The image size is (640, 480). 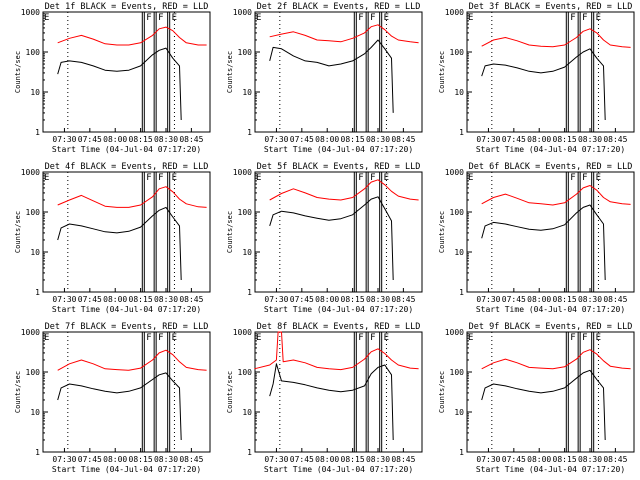 What do you see at coordinates (127, 7) in the screenshot?
I see `panel-title: Det 1f BLACK = Events, RED = LLD` at bounding box center [127, 7].